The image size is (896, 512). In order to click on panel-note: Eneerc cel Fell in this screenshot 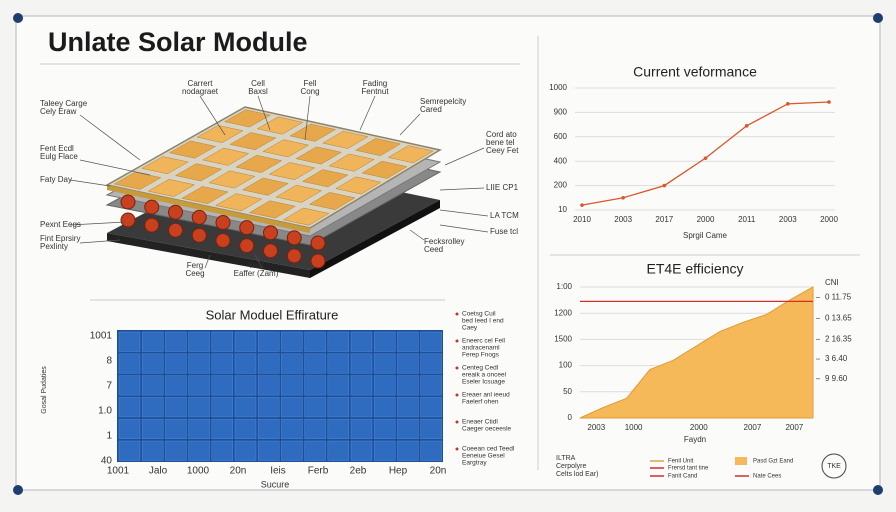, I will do `click(484, 341)`.